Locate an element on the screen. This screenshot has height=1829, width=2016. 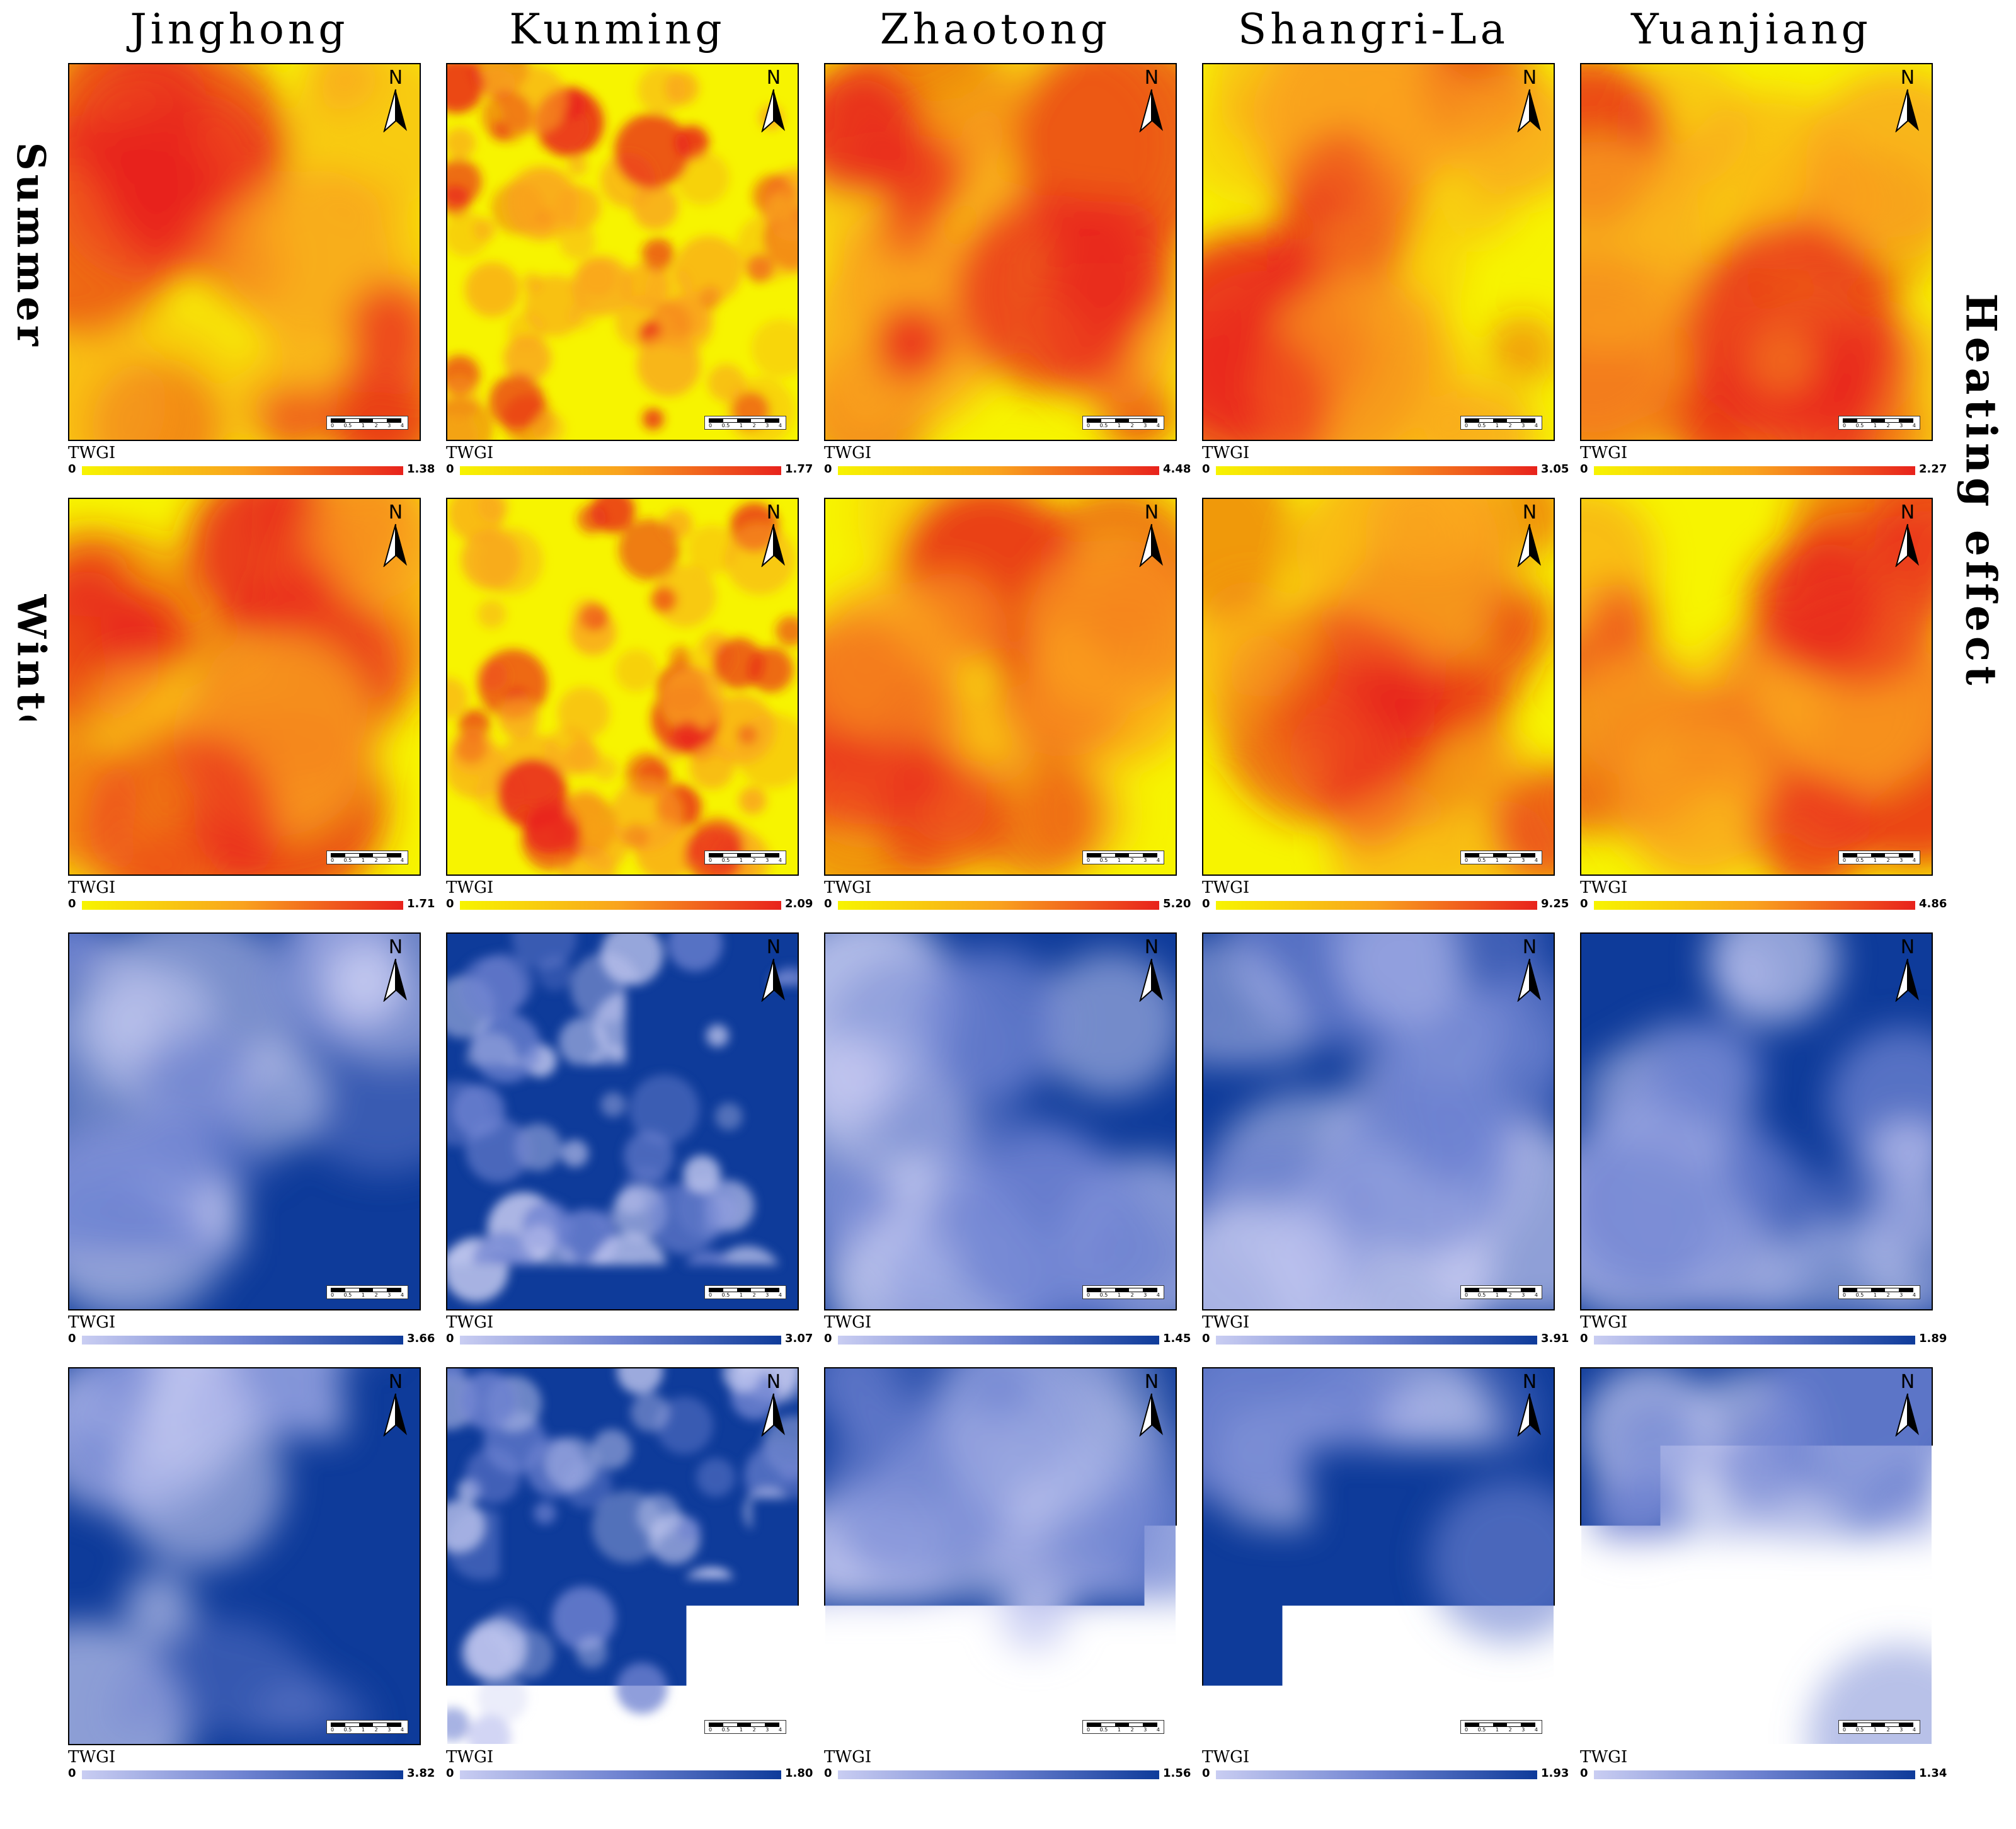
row-label-cooling-summer: Summer is located at coordinates (31, 1115).